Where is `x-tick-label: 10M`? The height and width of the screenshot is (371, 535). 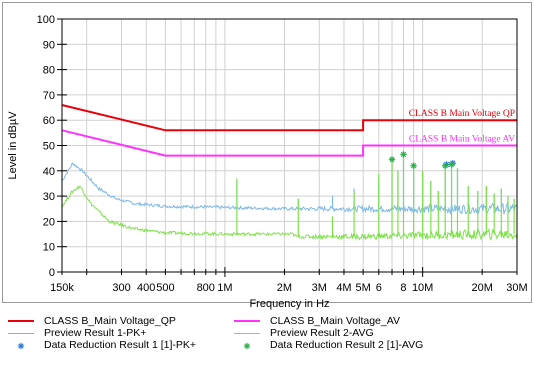 x-tick-label: 10M is located at coordinates (422, 288).